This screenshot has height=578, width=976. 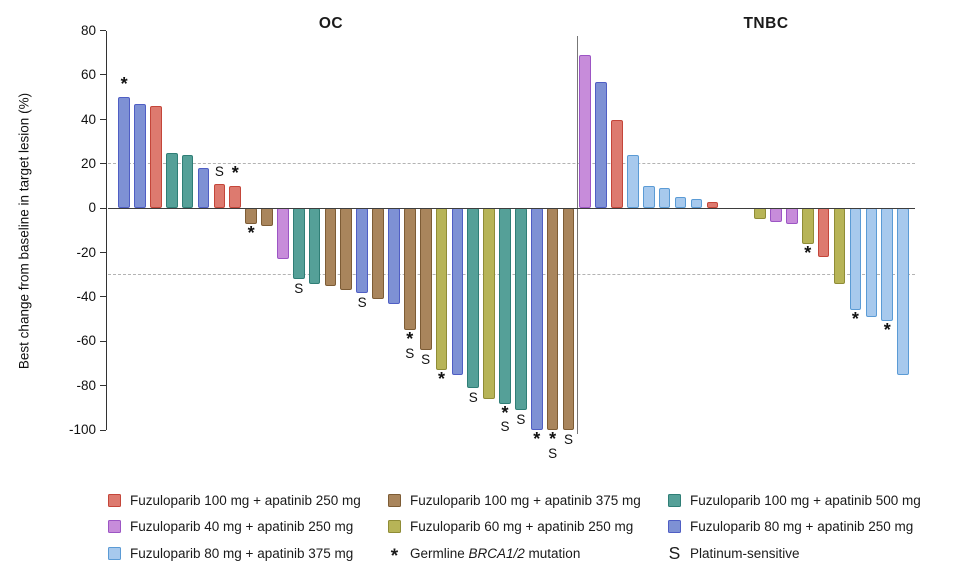 I want to click on legend-item: Fuzuloparib 100 mg + apatinib 250 mg, so click(x=234, y=500).